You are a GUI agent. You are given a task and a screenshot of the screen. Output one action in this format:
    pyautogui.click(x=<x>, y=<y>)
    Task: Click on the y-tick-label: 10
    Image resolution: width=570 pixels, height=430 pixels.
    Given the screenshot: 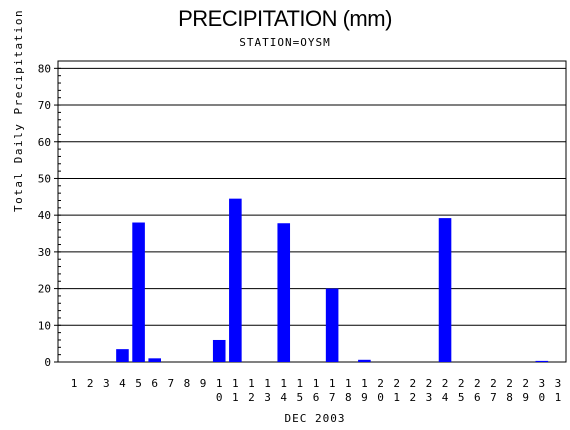 What is the action you would take?
    pyautogui.click(x=44, y=325)
    